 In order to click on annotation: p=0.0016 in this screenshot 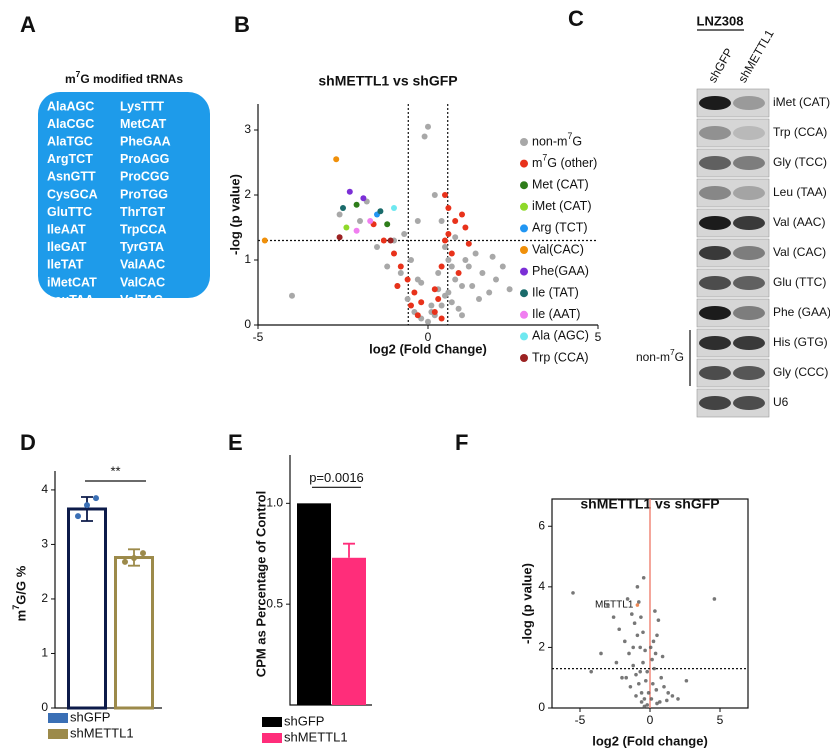, I will do `click(336, 477)`.